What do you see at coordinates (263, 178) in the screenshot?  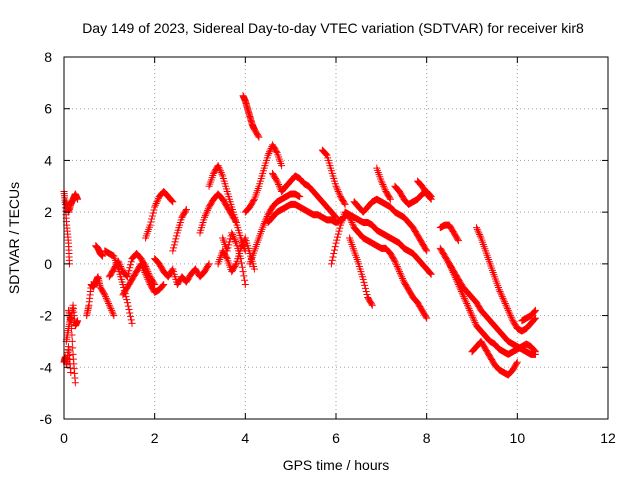 I see `series-s19` at bounding box center [263, 178].